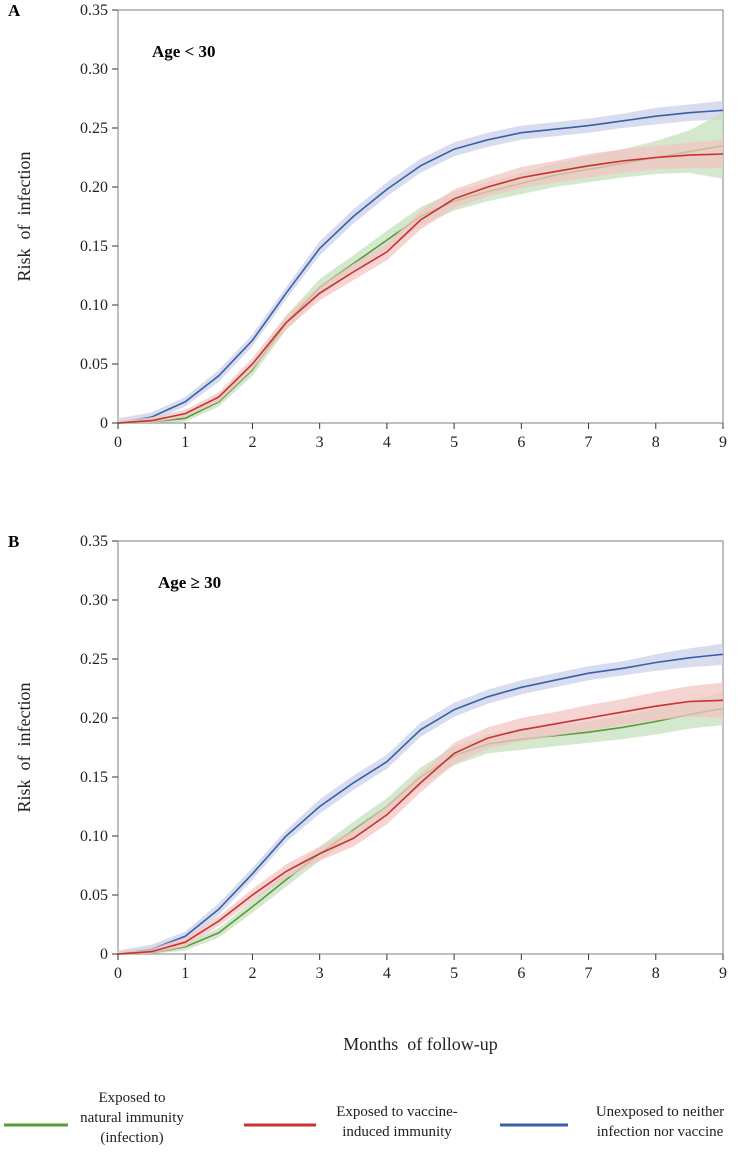 The width and height of the screenshot is (748, 1160). Describe the element at coordinates (184, 51) in the screenshot. I see `age-annotation: Age < 30` at that location.